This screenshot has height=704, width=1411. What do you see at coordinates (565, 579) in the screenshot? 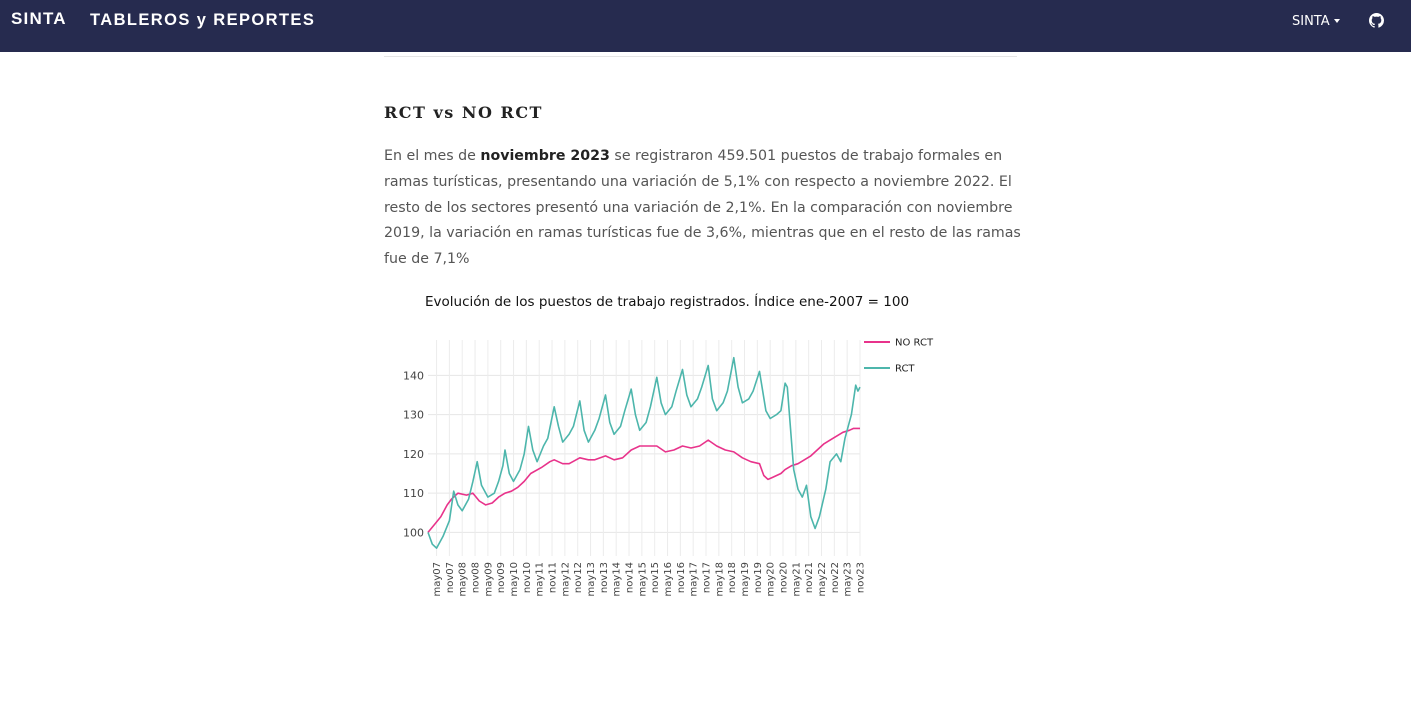
I see `x-tick-label: may12` at bounding box center [565, 579].